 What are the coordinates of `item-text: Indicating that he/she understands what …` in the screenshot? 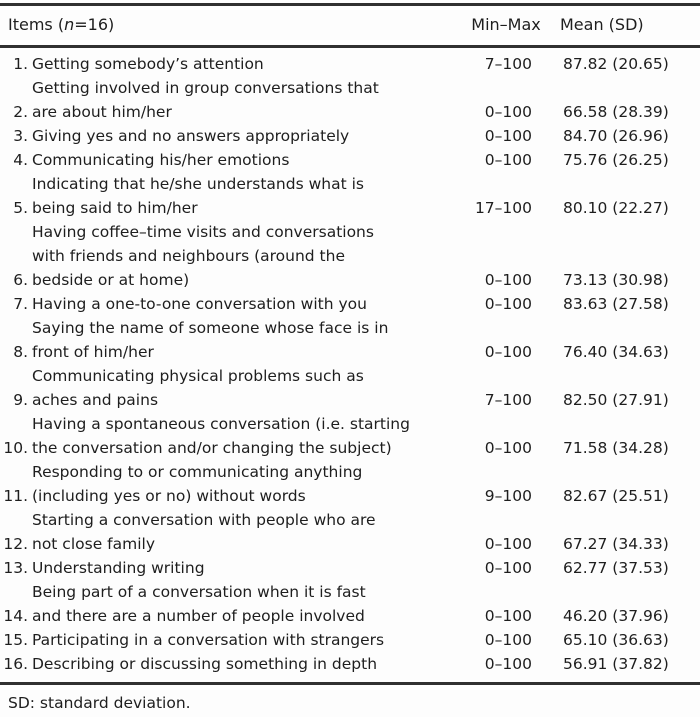 It's located at (198, 196).